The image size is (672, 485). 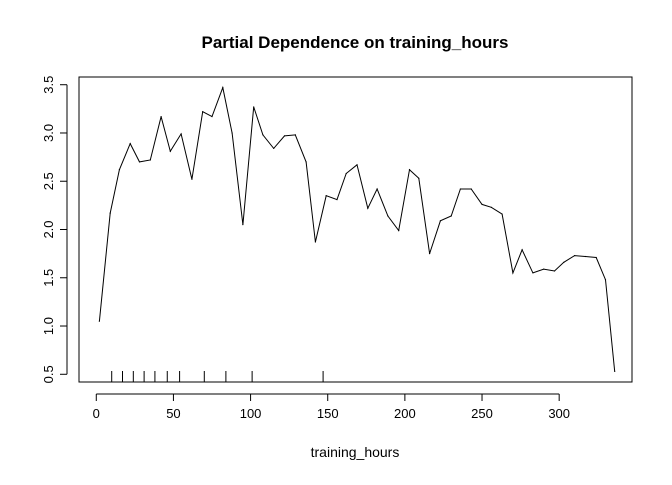 I want to click on x-tick-label: 50, so click(x=173, y=413).